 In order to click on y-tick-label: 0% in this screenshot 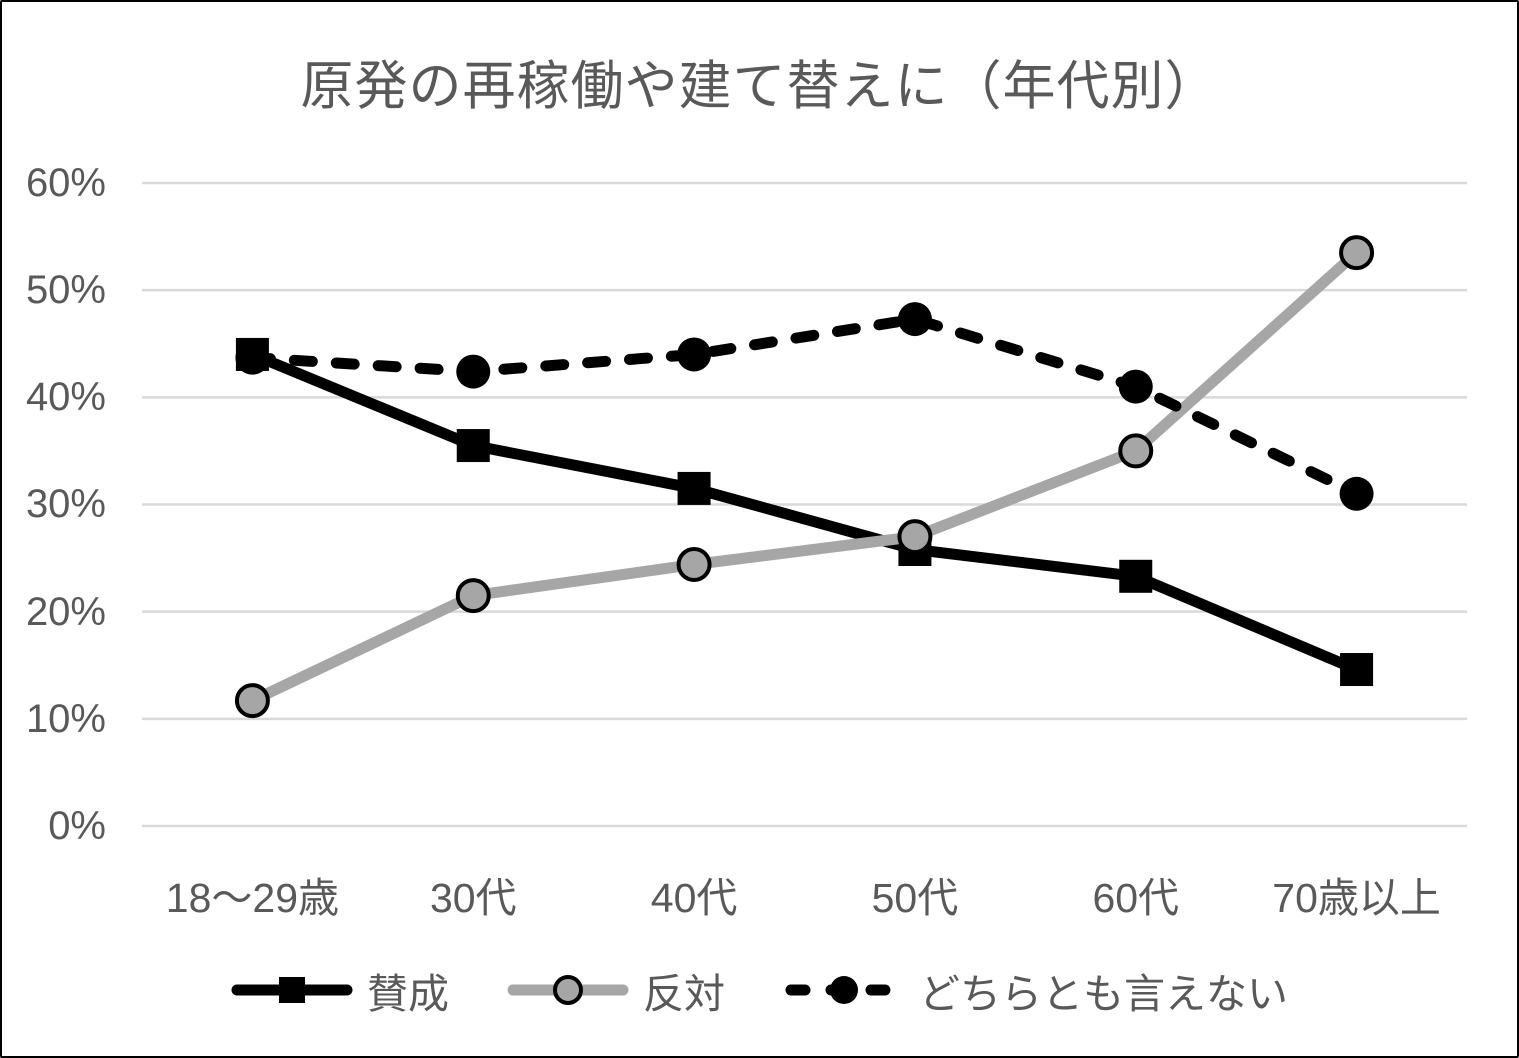, I will do `click(77, 826)`.